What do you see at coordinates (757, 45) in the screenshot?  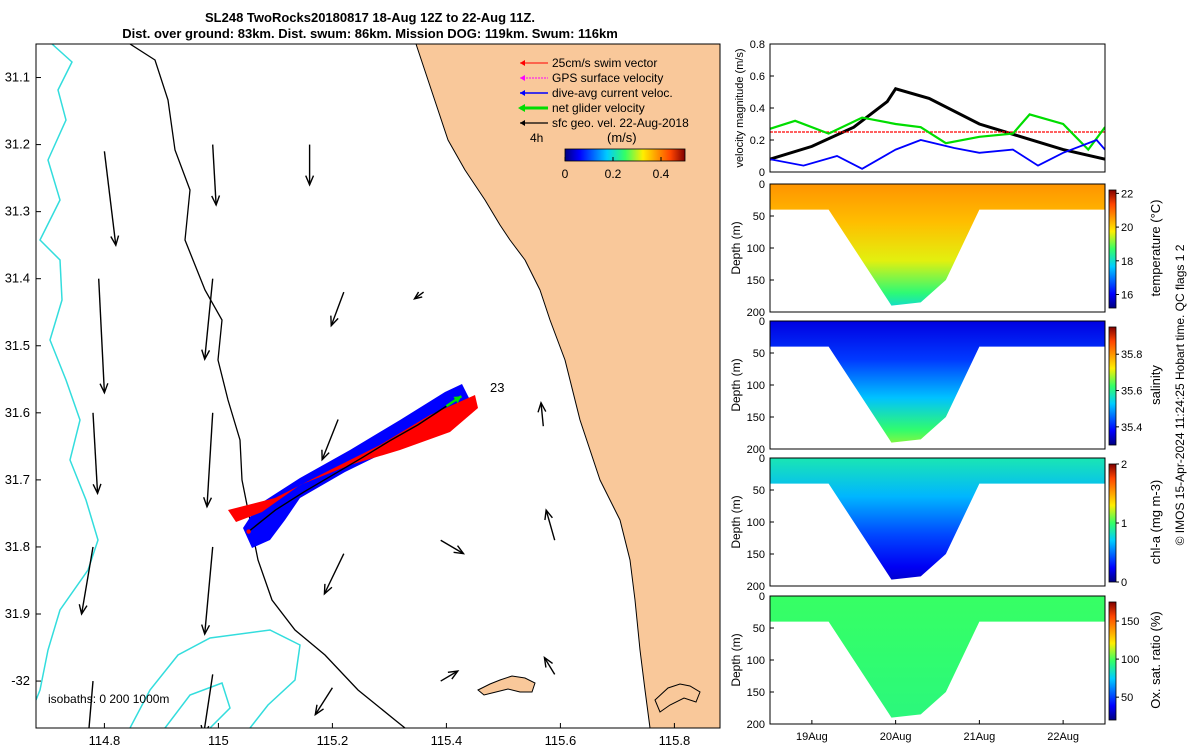 I see `velocity-y-tick-label: 0.8` at bounding box center [757, 45].